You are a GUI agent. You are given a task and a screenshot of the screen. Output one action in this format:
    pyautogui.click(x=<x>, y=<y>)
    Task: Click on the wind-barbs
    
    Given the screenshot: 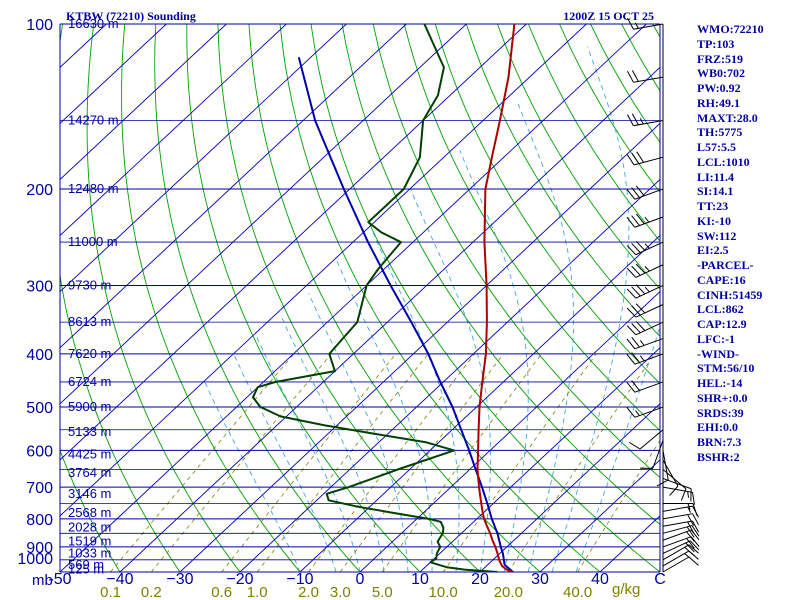 What is the action you would take?
    pyautogui.click(x=663, y=295)
    